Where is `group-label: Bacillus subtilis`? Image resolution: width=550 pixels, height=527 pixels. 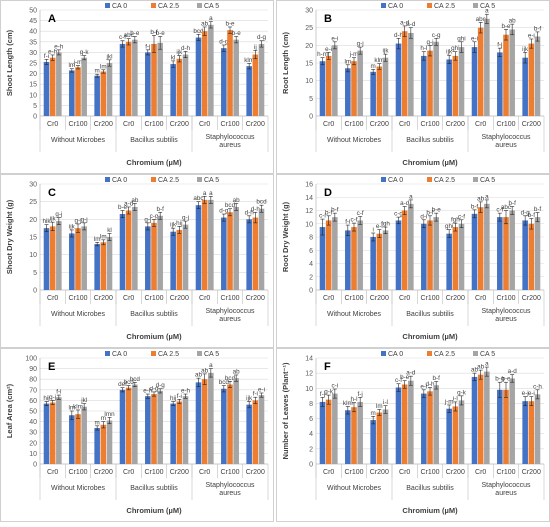 group-label: Bacillus subtilis is located at coordinates (430, 488).